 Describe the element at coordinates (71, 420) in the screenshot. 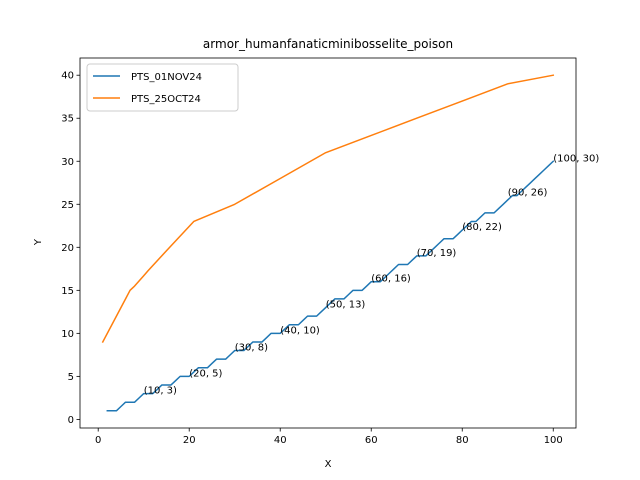

I see `y-tick-label: 0` at that location.